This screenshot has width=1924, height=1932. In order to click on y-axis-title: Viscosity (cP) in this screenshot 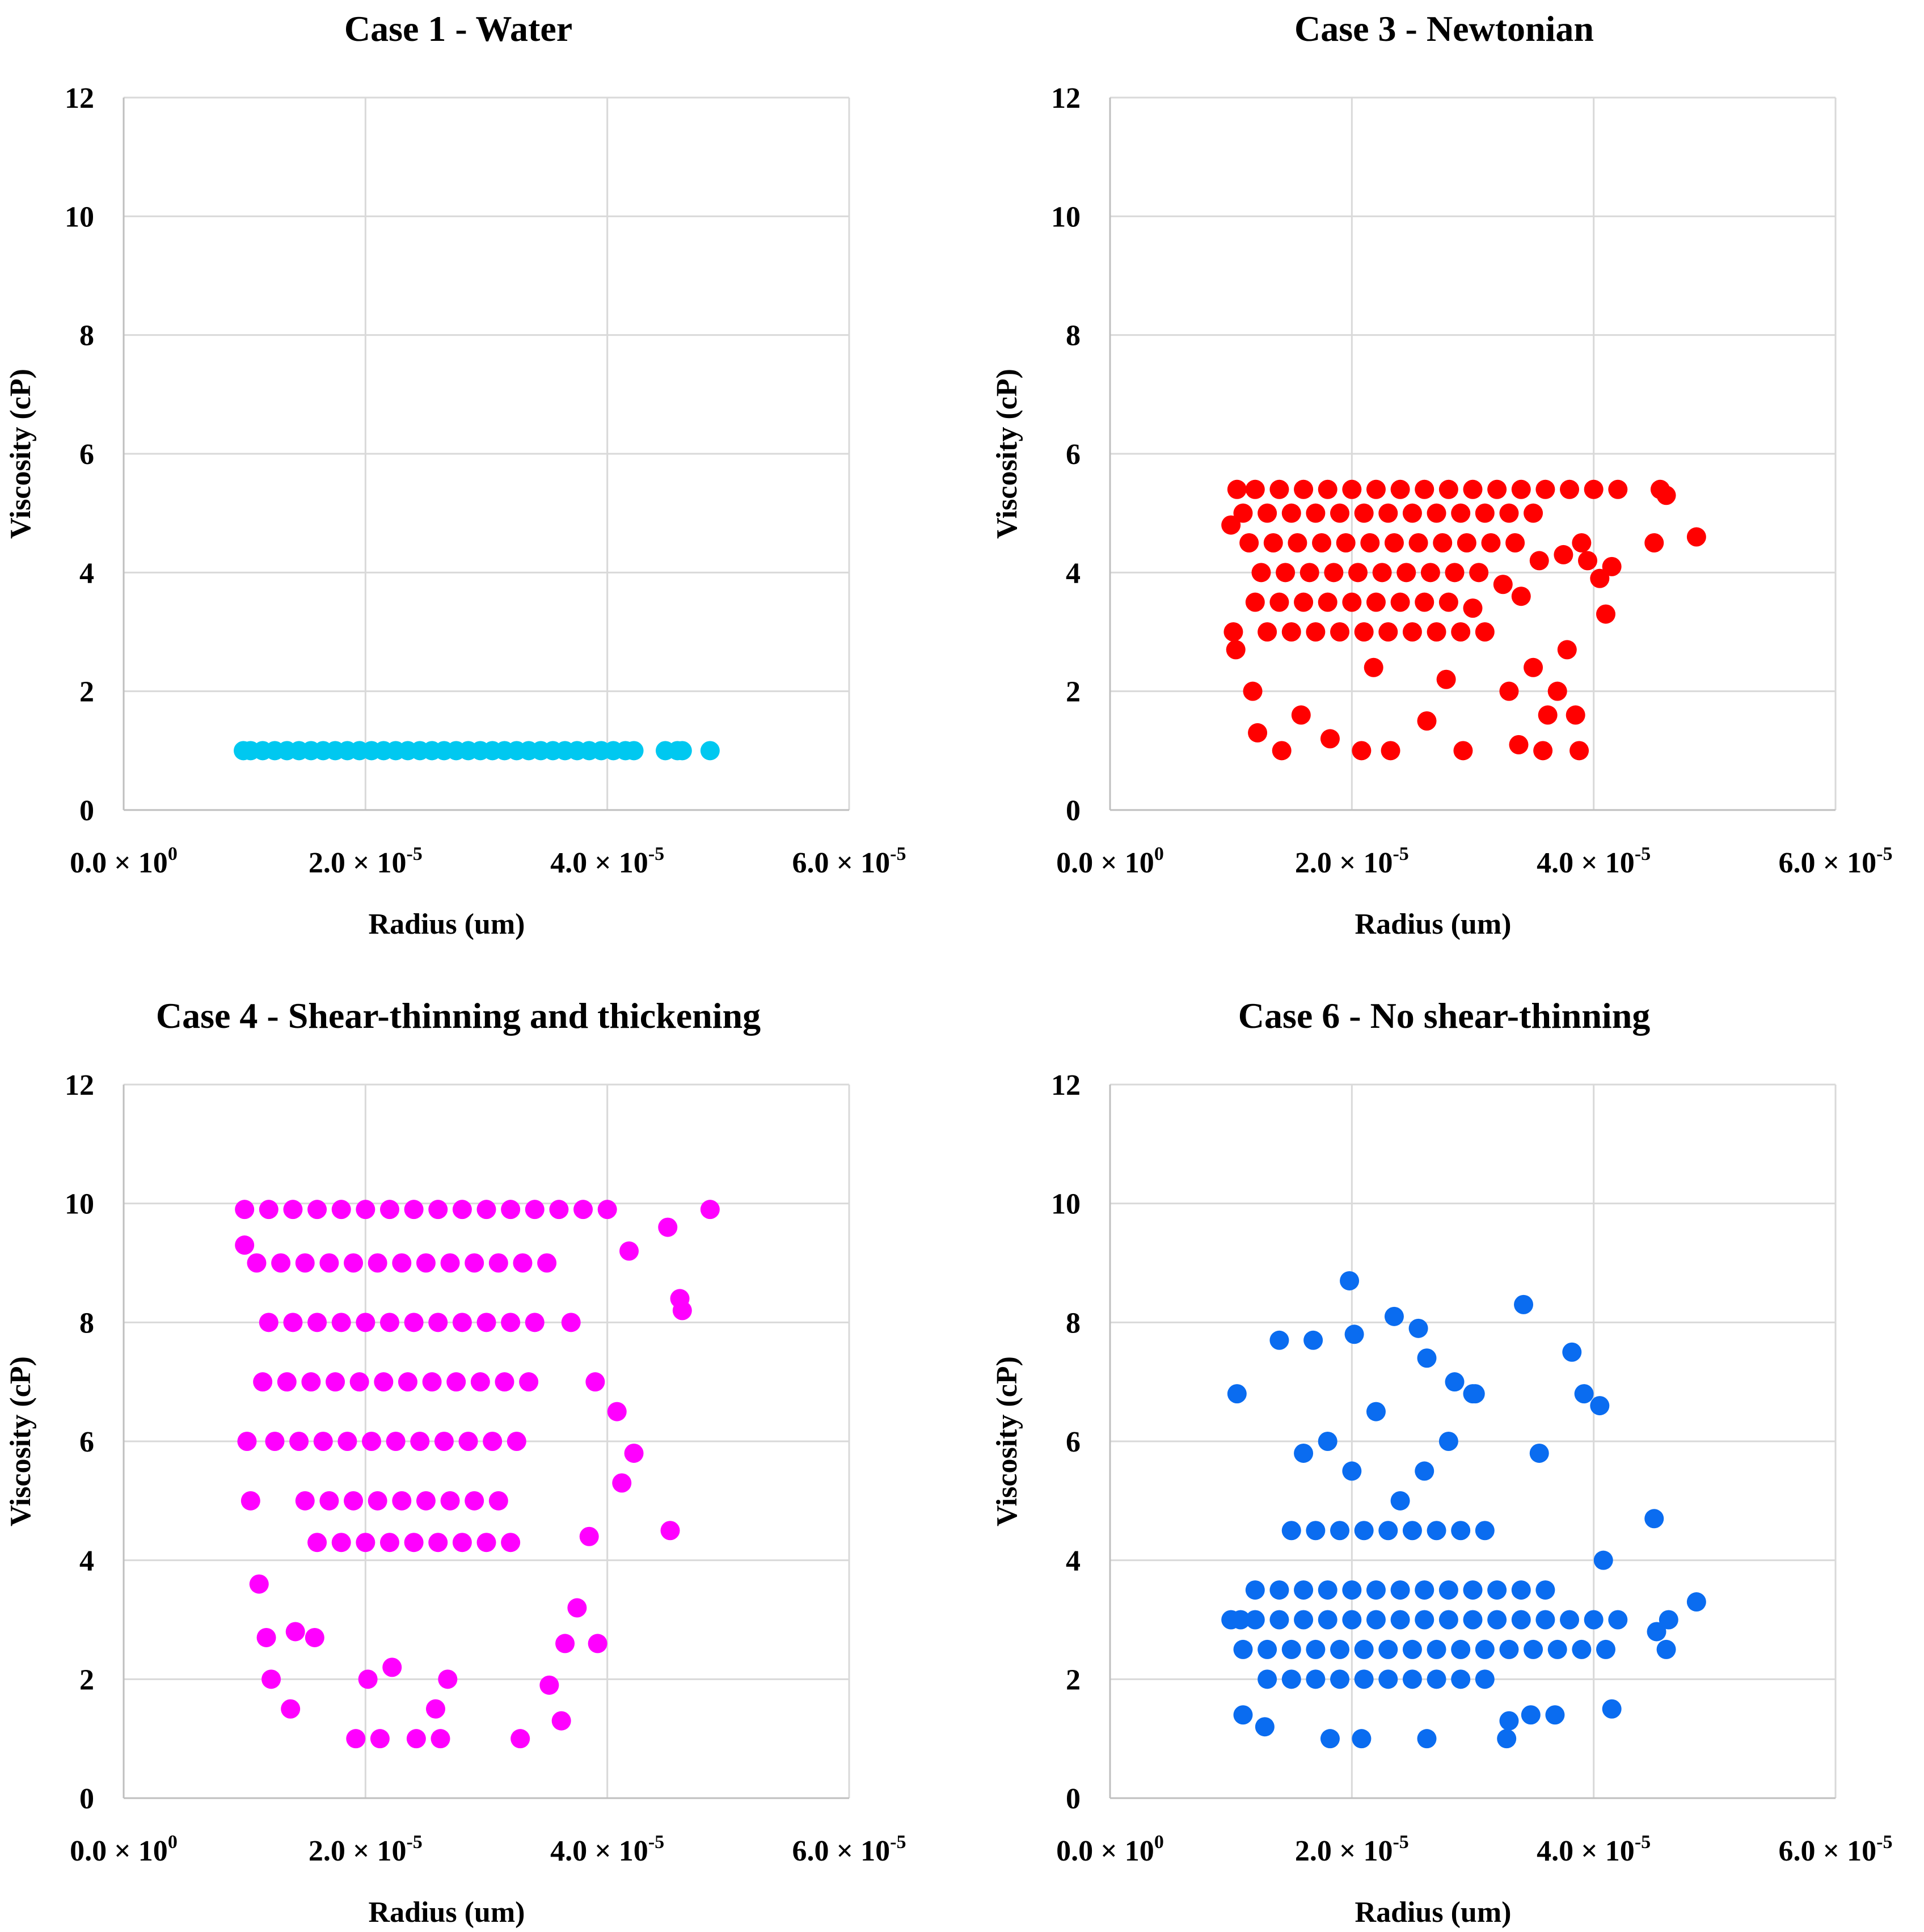, I will do `click(21, 1441)`.